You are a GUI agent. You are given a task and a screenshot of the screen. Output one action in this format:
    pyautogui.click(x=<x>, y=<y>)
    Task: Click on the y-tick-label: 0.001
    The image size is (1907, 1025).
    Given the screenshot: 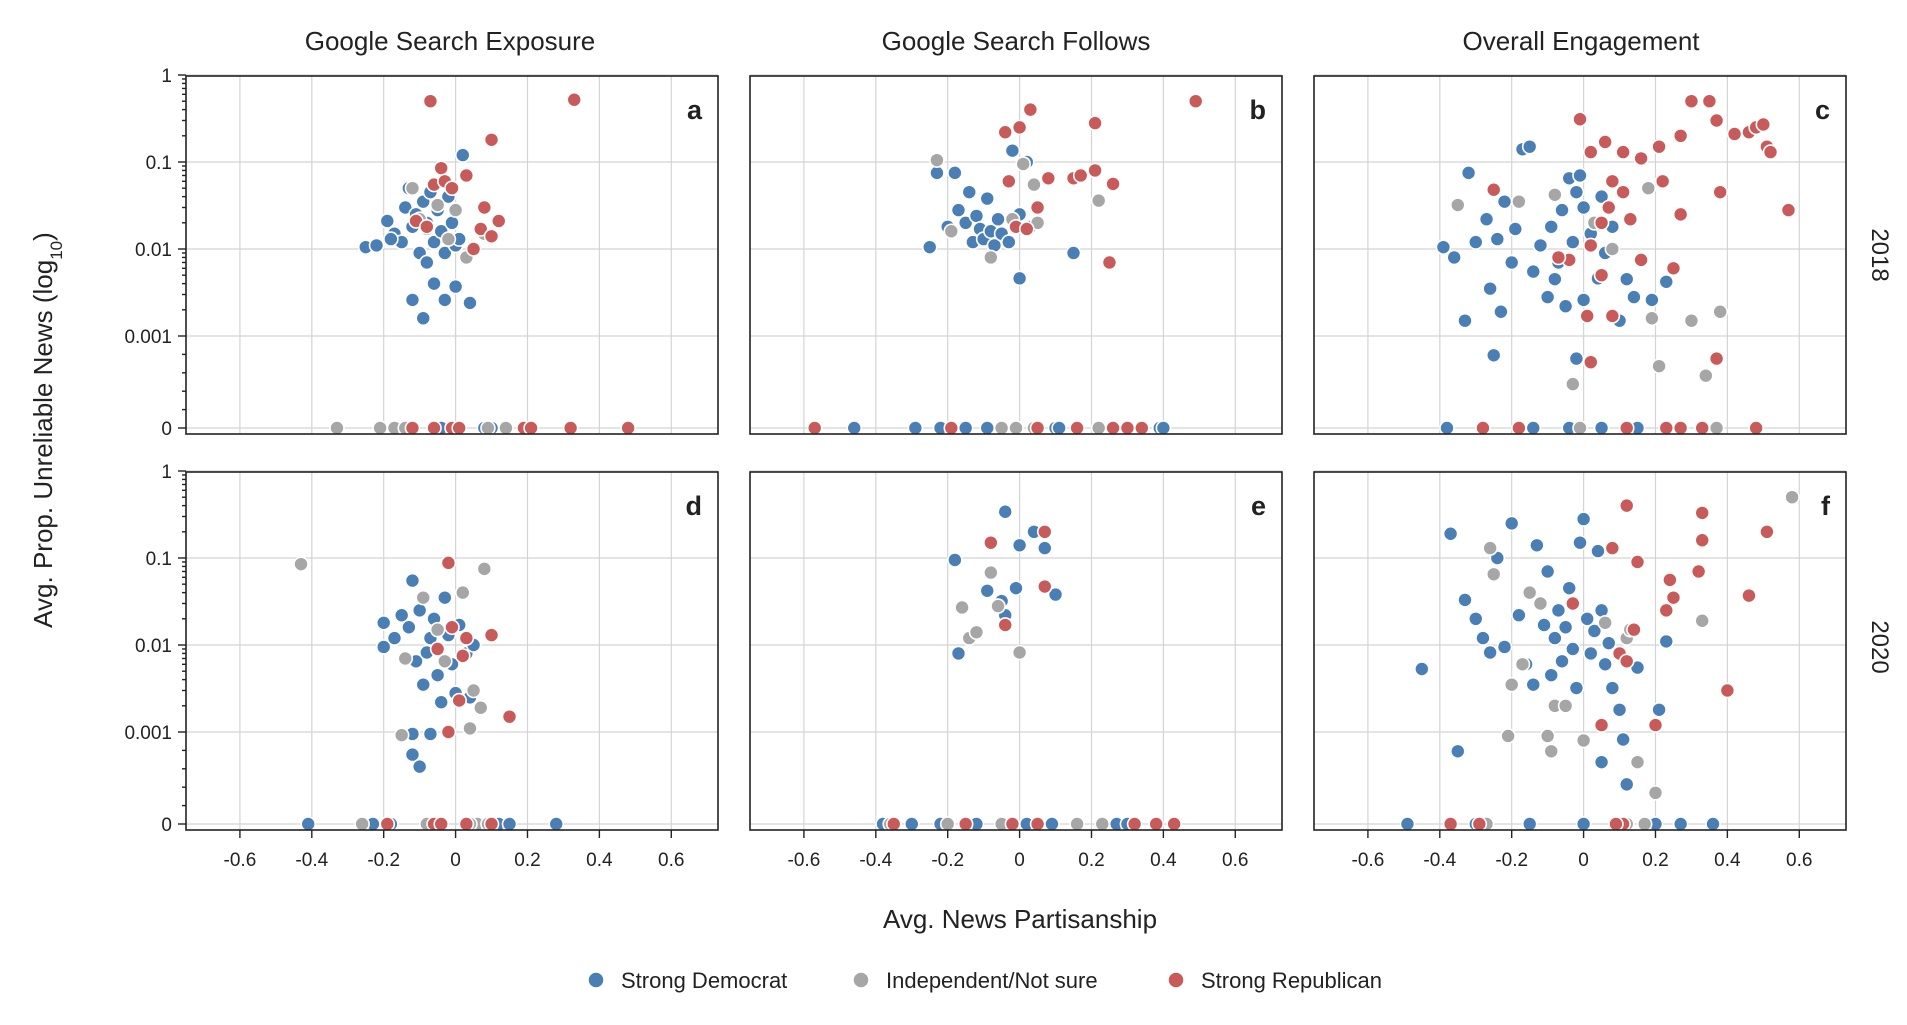 What is the action you would take?
    pyautogui.click(x=148, y=733)
    